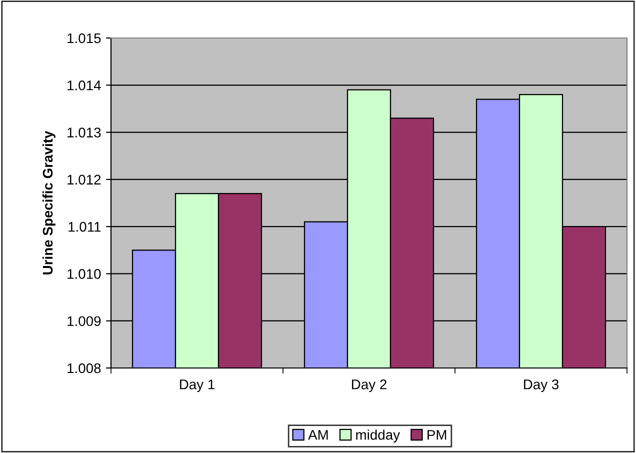 The width and height of the screenshot is (636, 453). I want to click on y-tick-label: 1.008, so click(84, 368).